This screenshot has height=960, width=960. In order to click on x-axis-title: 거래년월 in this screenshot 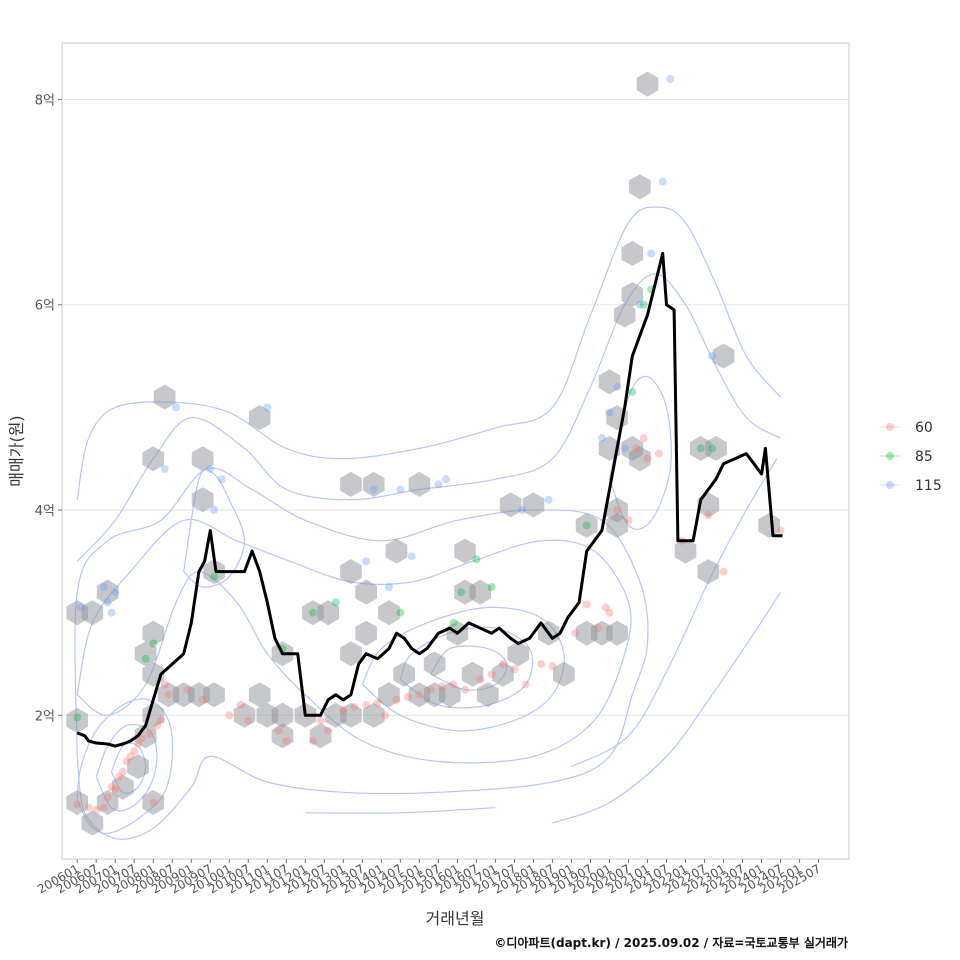, I will do `click(455, 918)`.